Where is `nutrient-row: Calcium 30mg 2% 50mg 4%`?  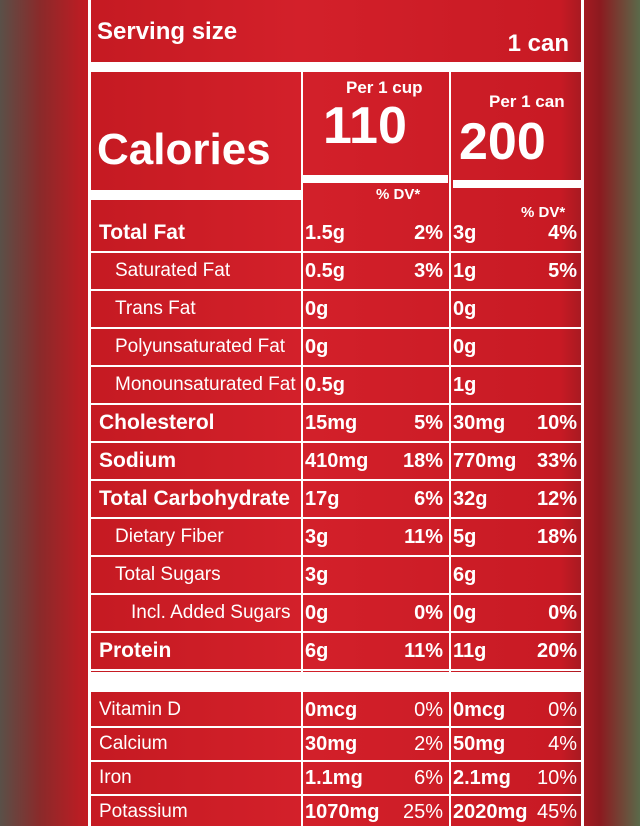 nutrient-row: Calcium 30mg 2% 50mg 4% is located at coordinates (336, 745).